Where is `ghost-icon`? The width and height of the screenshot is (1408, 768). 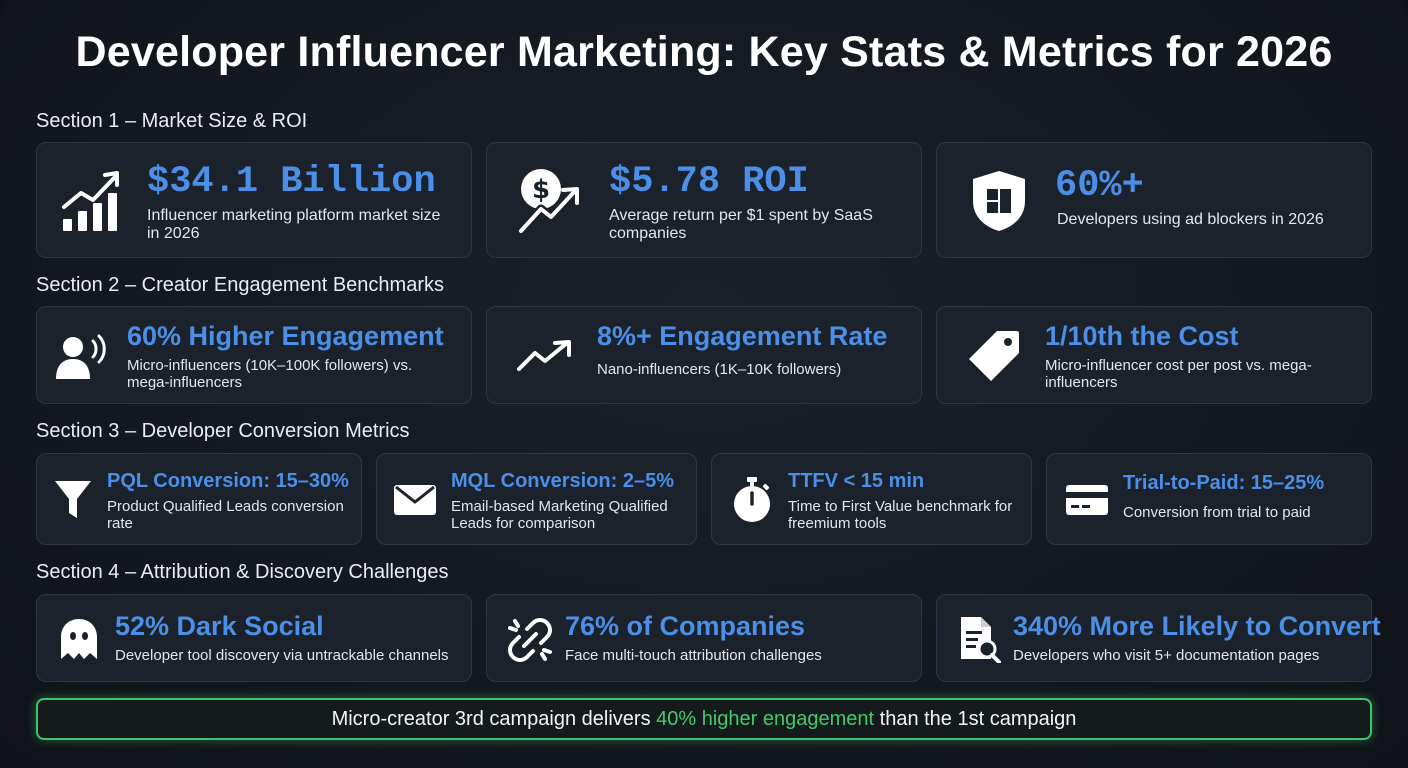 ghost-icon is located at coordinates (79, 639).